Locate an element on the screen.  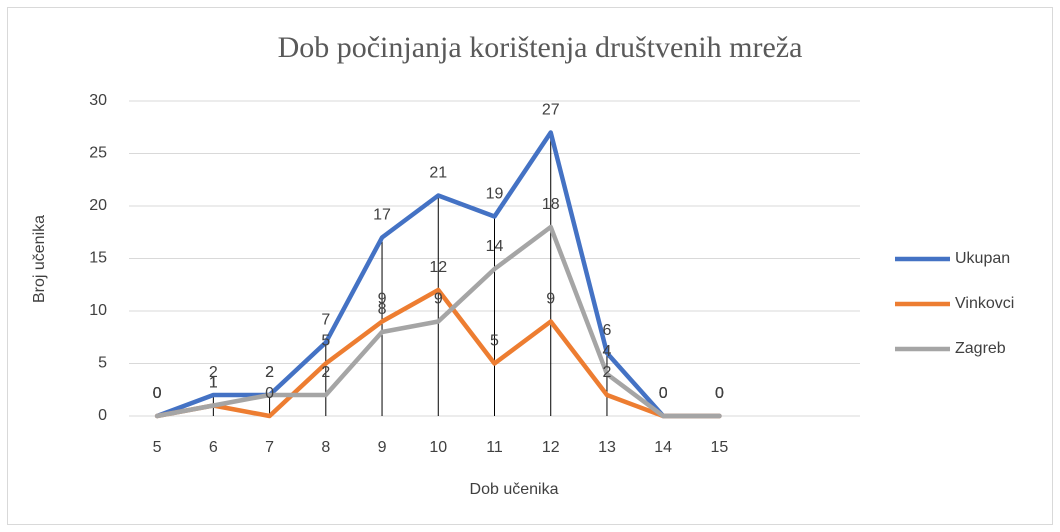
data-label: 12 is located at coordinates (438, 267).